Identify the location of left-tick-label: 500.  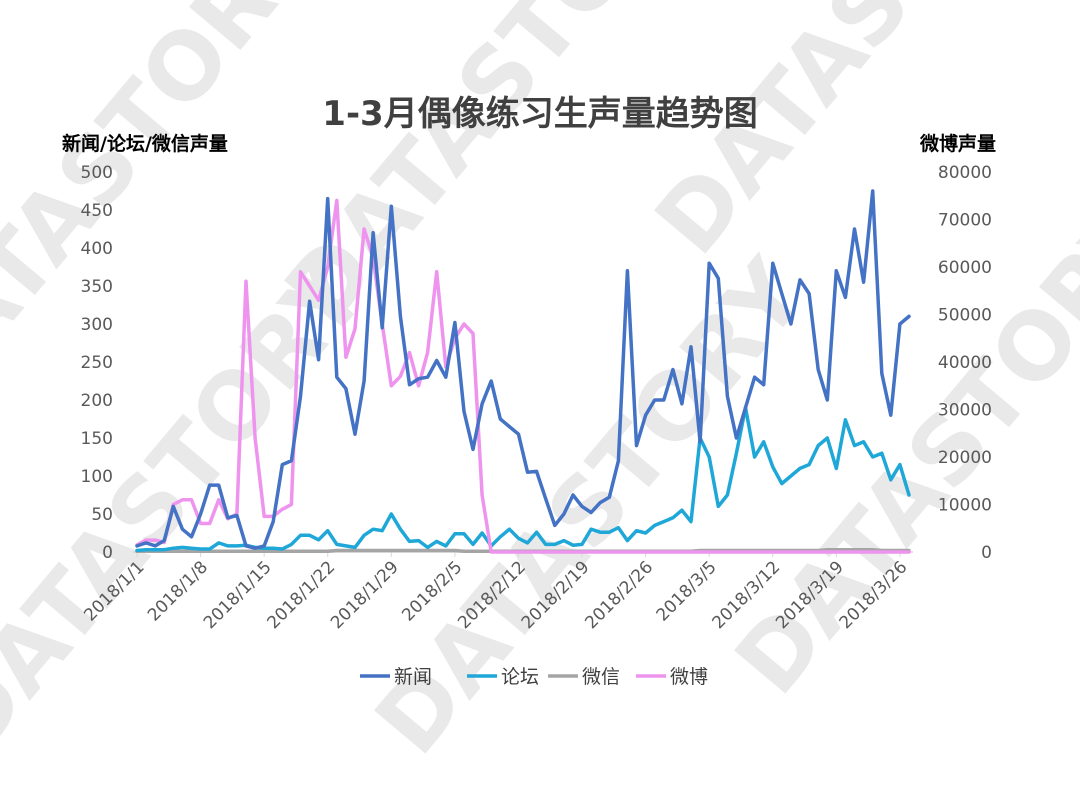
(97, 173).